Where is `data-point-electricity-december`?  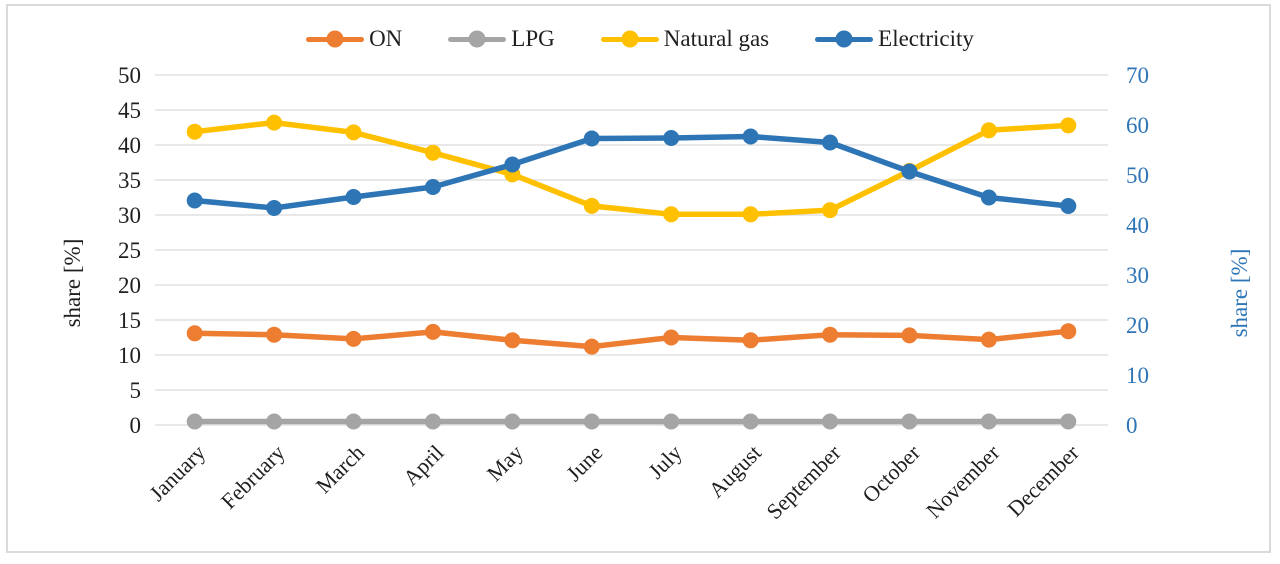
data-point-electricity-december is located at coordinates (1068, 206).